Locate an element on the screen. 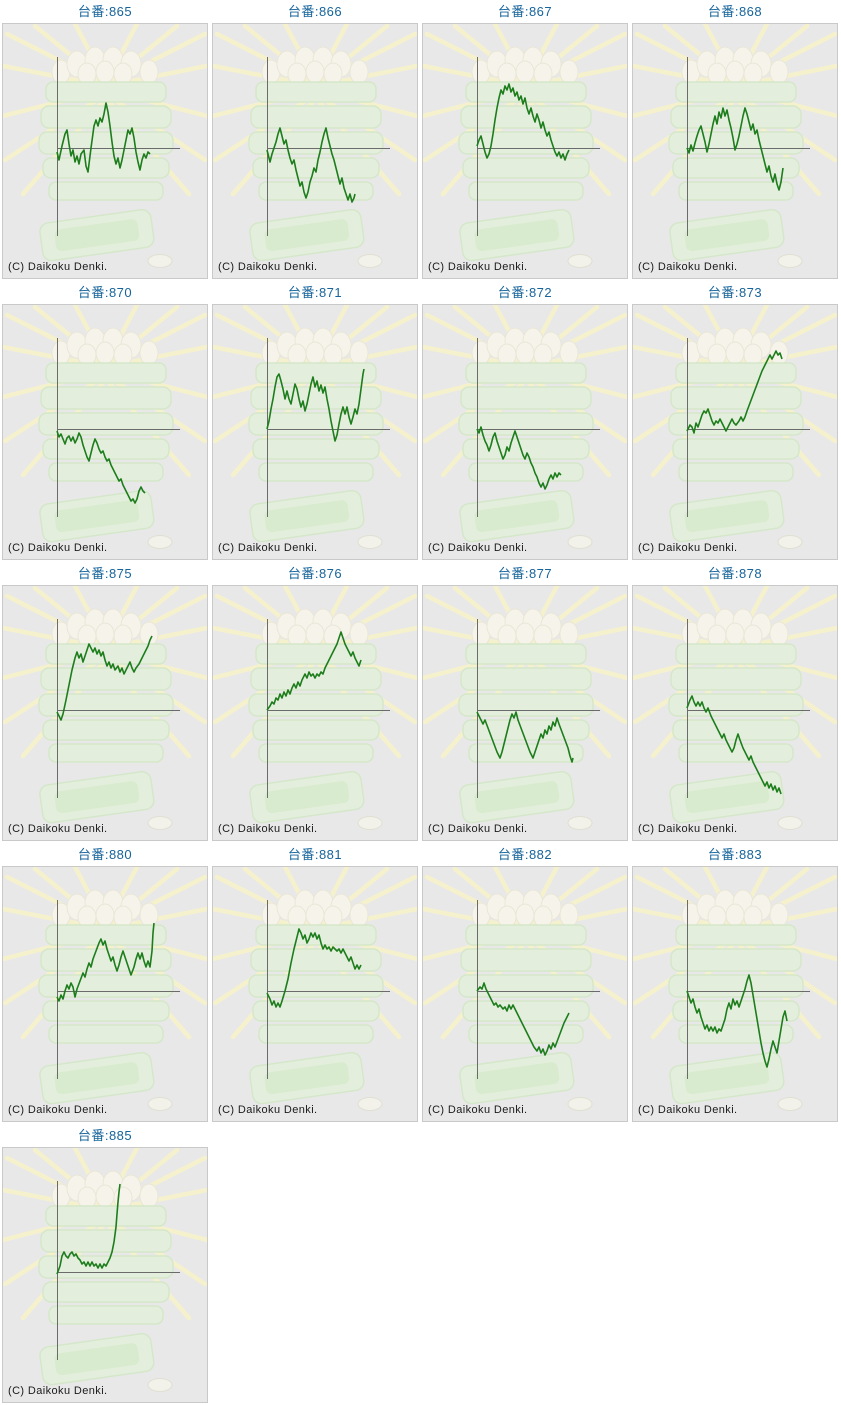 Image resolution: width=841 pixels, height=1405 pixels. machine-cell: 台番:881 is located at coordinates (315, 982).